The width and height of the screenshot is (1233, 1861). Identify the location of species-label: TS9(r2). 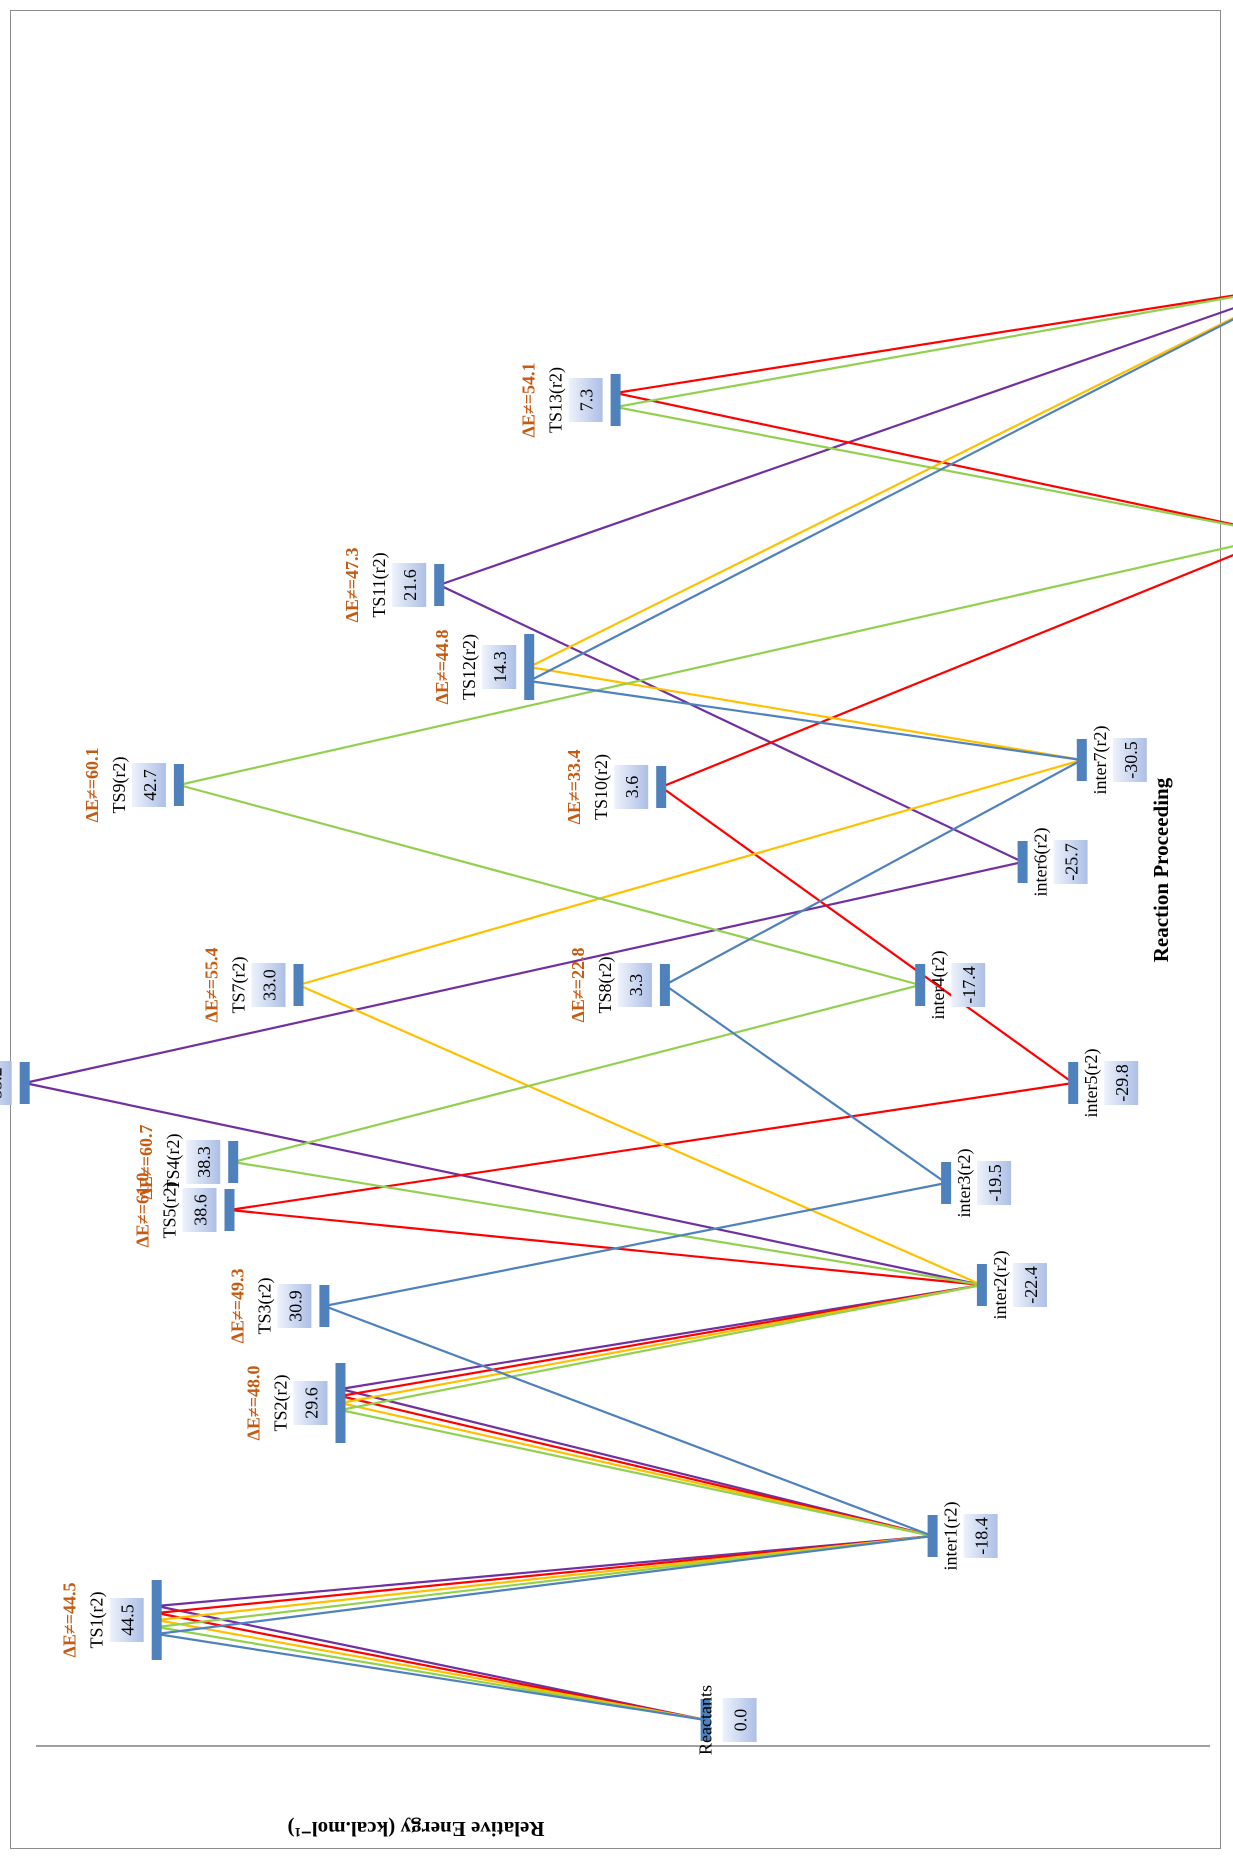
(119, 785).